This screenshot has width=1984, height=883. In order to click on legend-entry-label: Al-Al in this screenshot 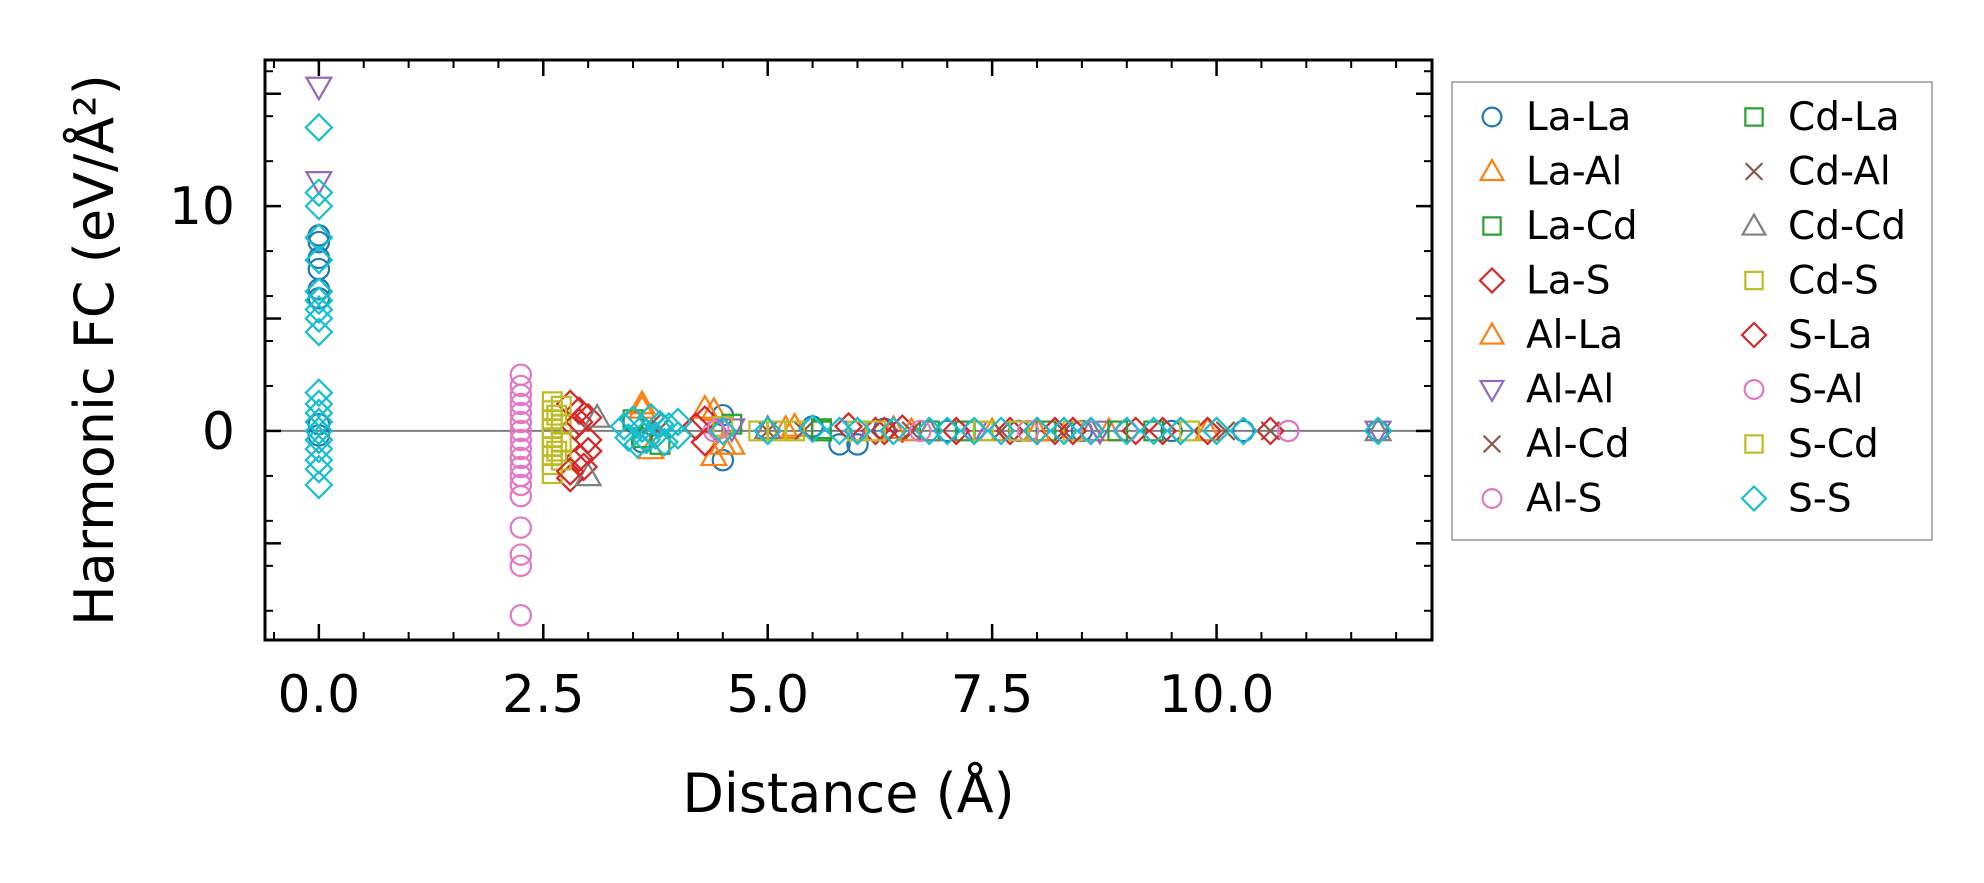, I will do `click(1570, 390)`.